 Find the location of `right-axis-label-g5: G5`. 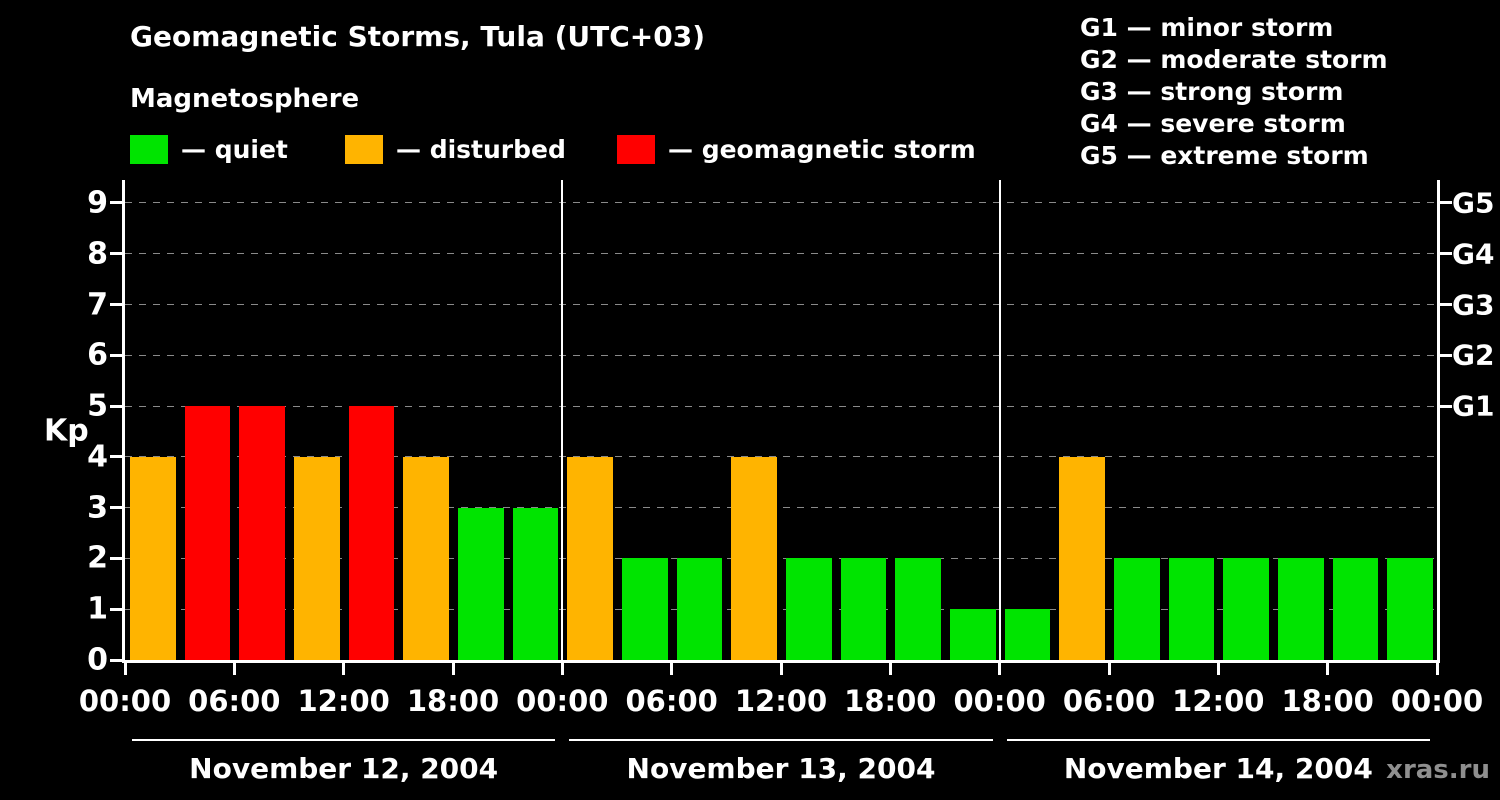

right-axis-label-g5: G5 is located at coordinates (1473, 203).